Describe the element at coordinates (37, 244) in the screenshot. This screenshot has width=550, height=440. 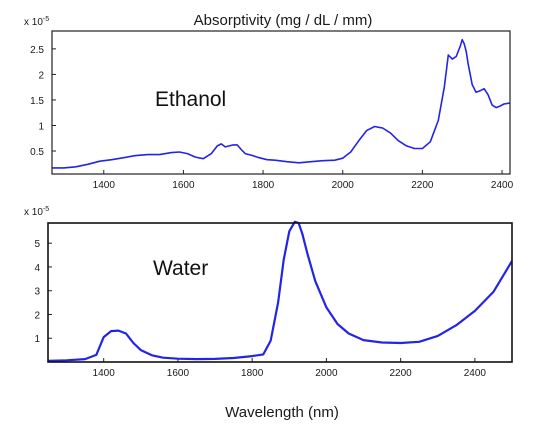
I see `water-y-tick-label: 5` at that location.